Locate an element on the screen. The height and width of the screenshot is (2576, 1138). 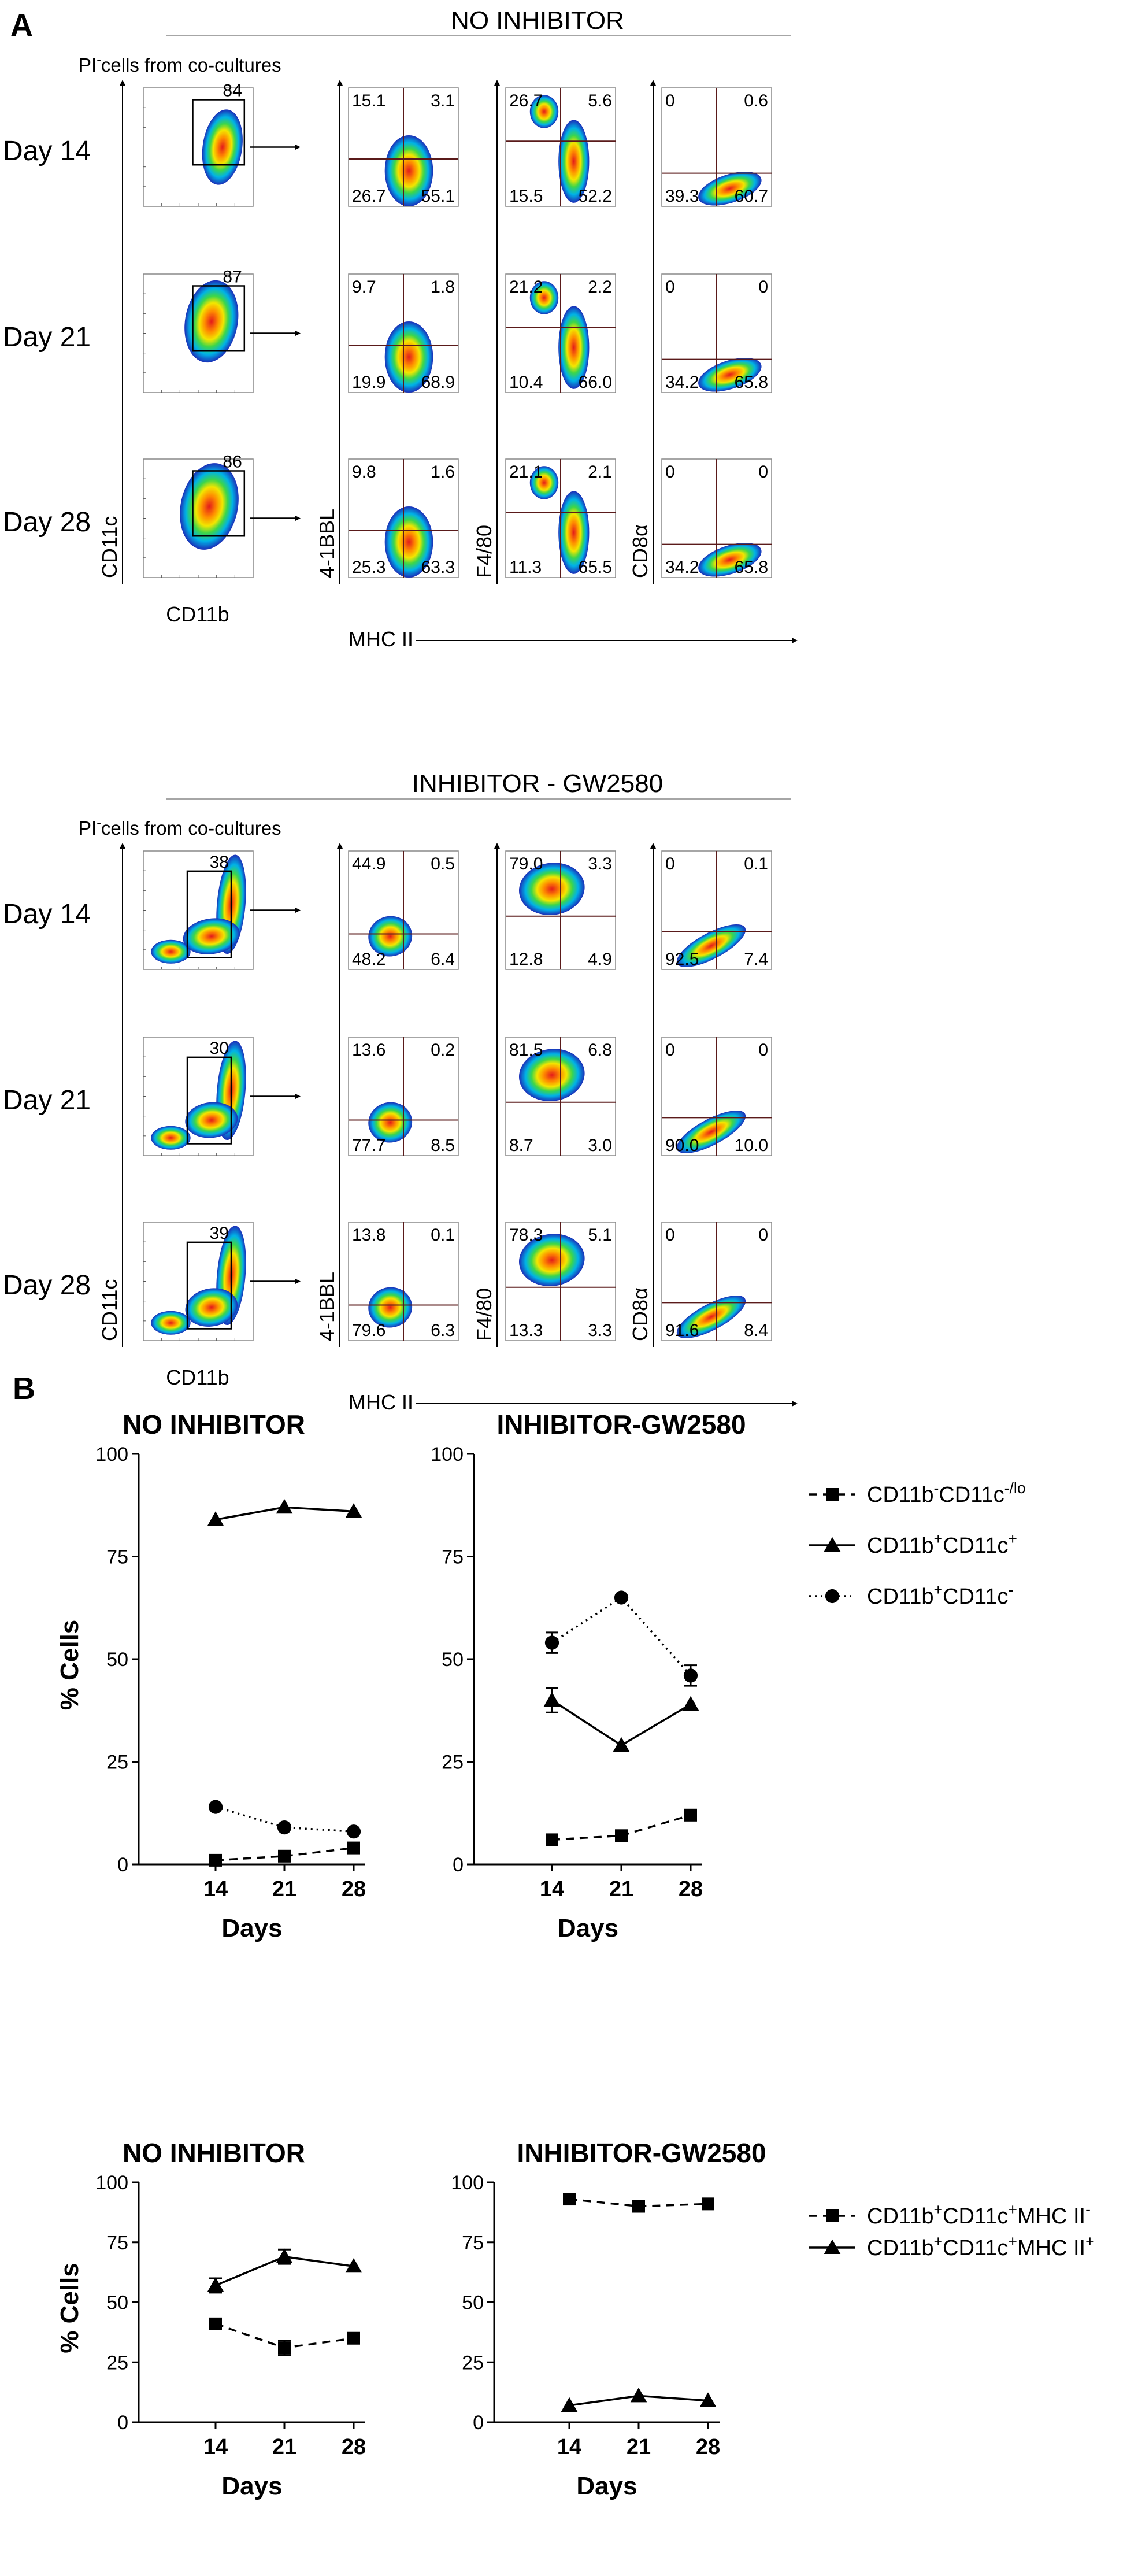
chart-title: NO INHIBITOR is located at coordinates (214, 1424).